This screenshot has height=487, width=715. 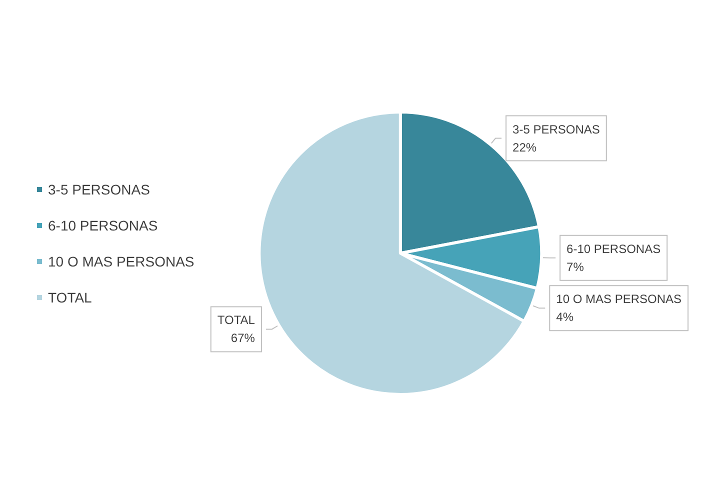 I want to click on legend-label: 3-5 PERSONAS, so click(x=99, y=190).